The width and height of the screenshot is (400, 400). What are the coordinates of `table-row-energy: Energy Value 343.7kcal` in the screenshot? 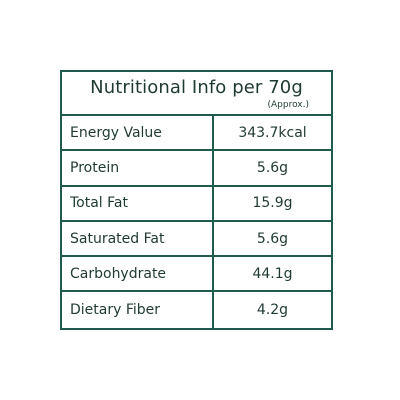 It's located at (196, 134).